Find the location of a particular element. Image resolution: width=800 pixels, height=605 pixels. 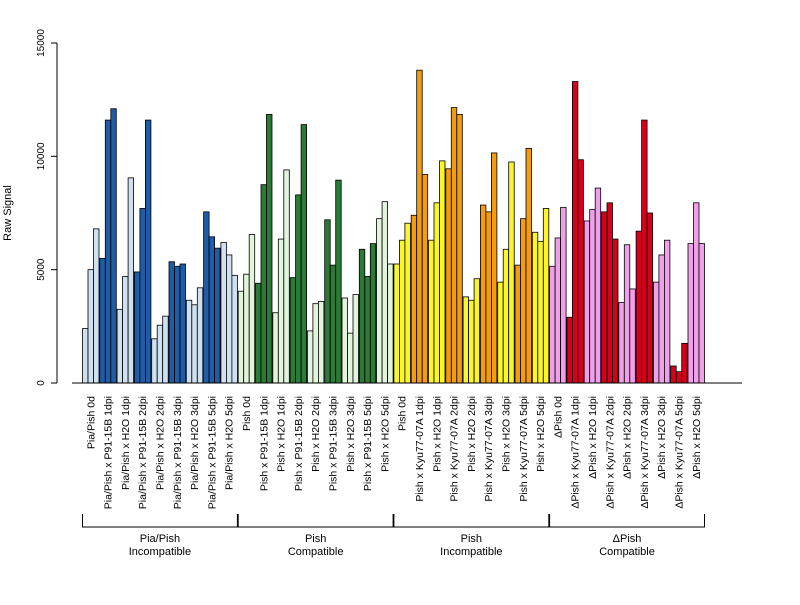

x-tick-label: Pish x H2O 1dpi is located at coordinates (282, 434).